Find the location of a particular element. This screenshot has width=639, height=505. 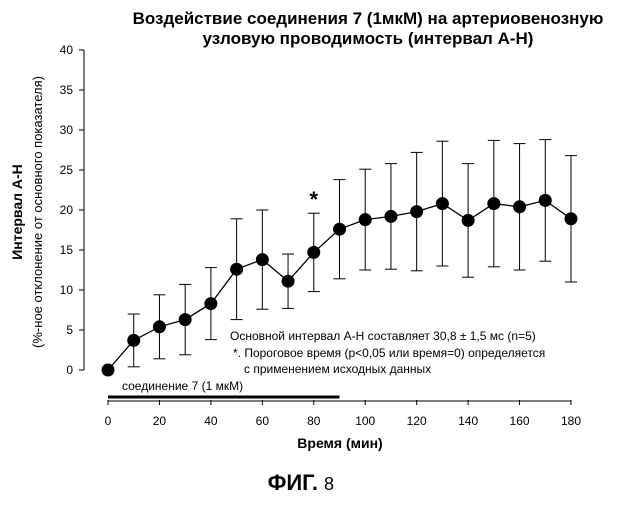

y-tick-label: 40 is located at coordinates (67, 50).